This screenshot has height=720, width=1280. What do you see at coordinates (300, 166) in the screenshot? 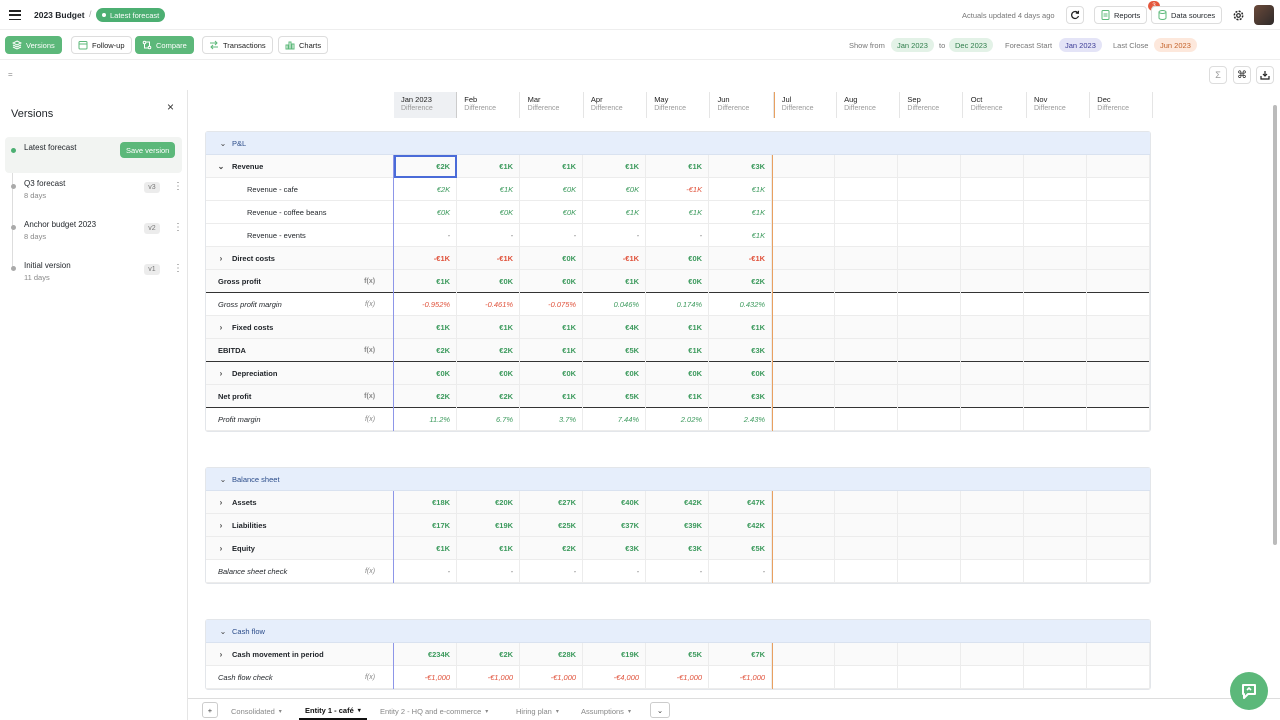
I see `row-label: ⌄ Revenue` at bounding box center [300, 166].